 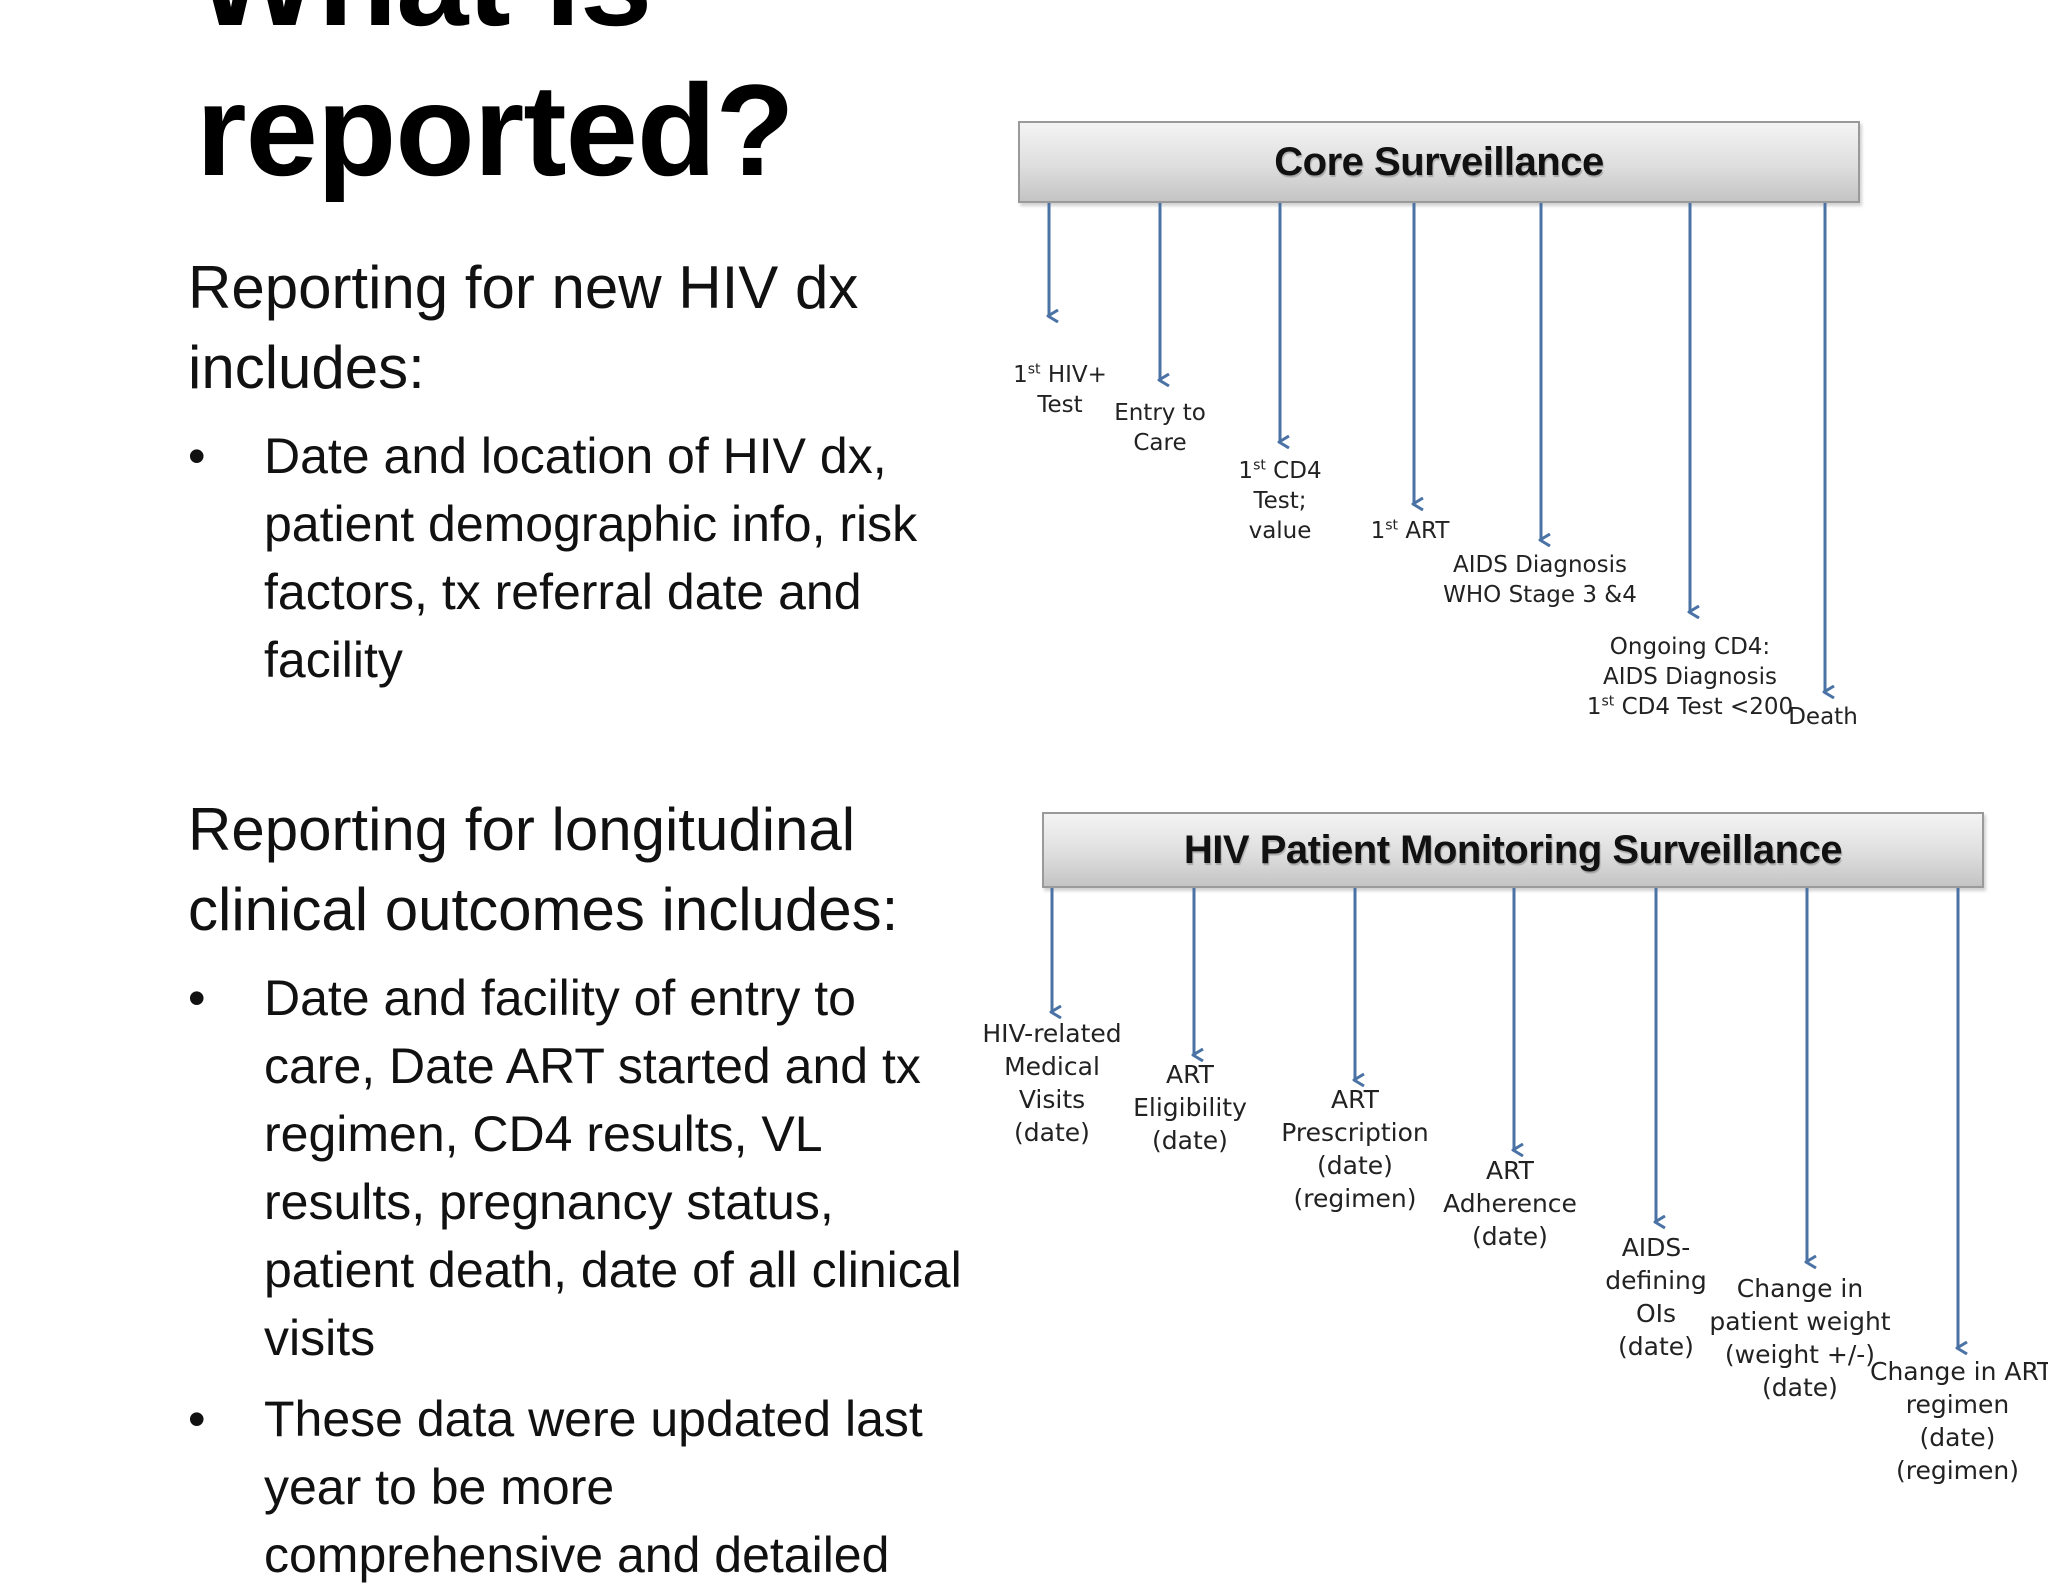 I want to click on core-surveillance-banner: Core Surveillance, so click(x=1439, y=162).